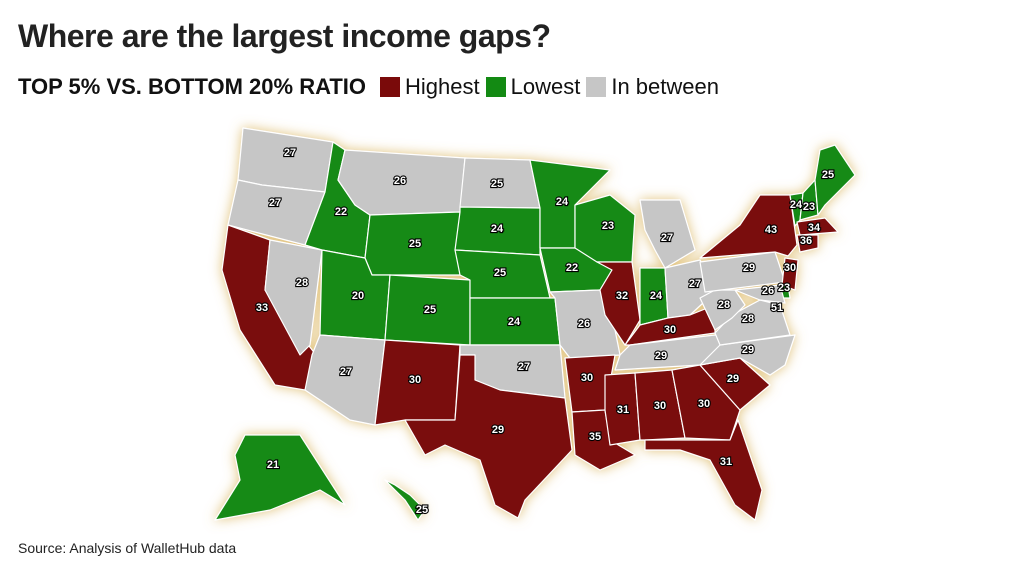  I want to click on state-value: 51, so click(777, 308).